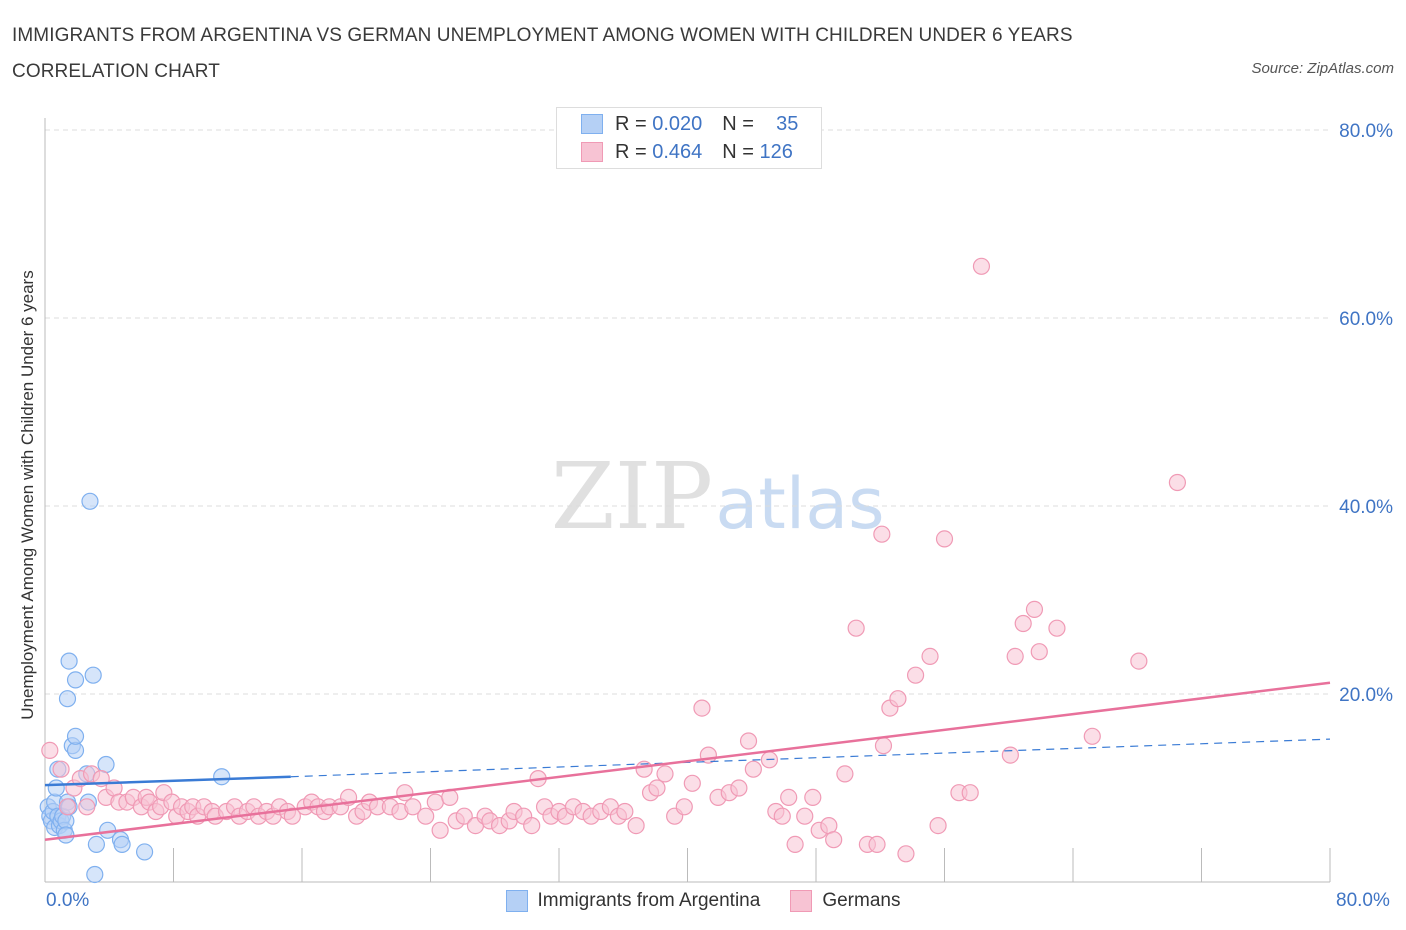 This screenshot has width=1406, height=930. What do you see at coordinates (677, 124) in the screenshot?
I see `r-value: 0.020` at bounding box center [677, 124].